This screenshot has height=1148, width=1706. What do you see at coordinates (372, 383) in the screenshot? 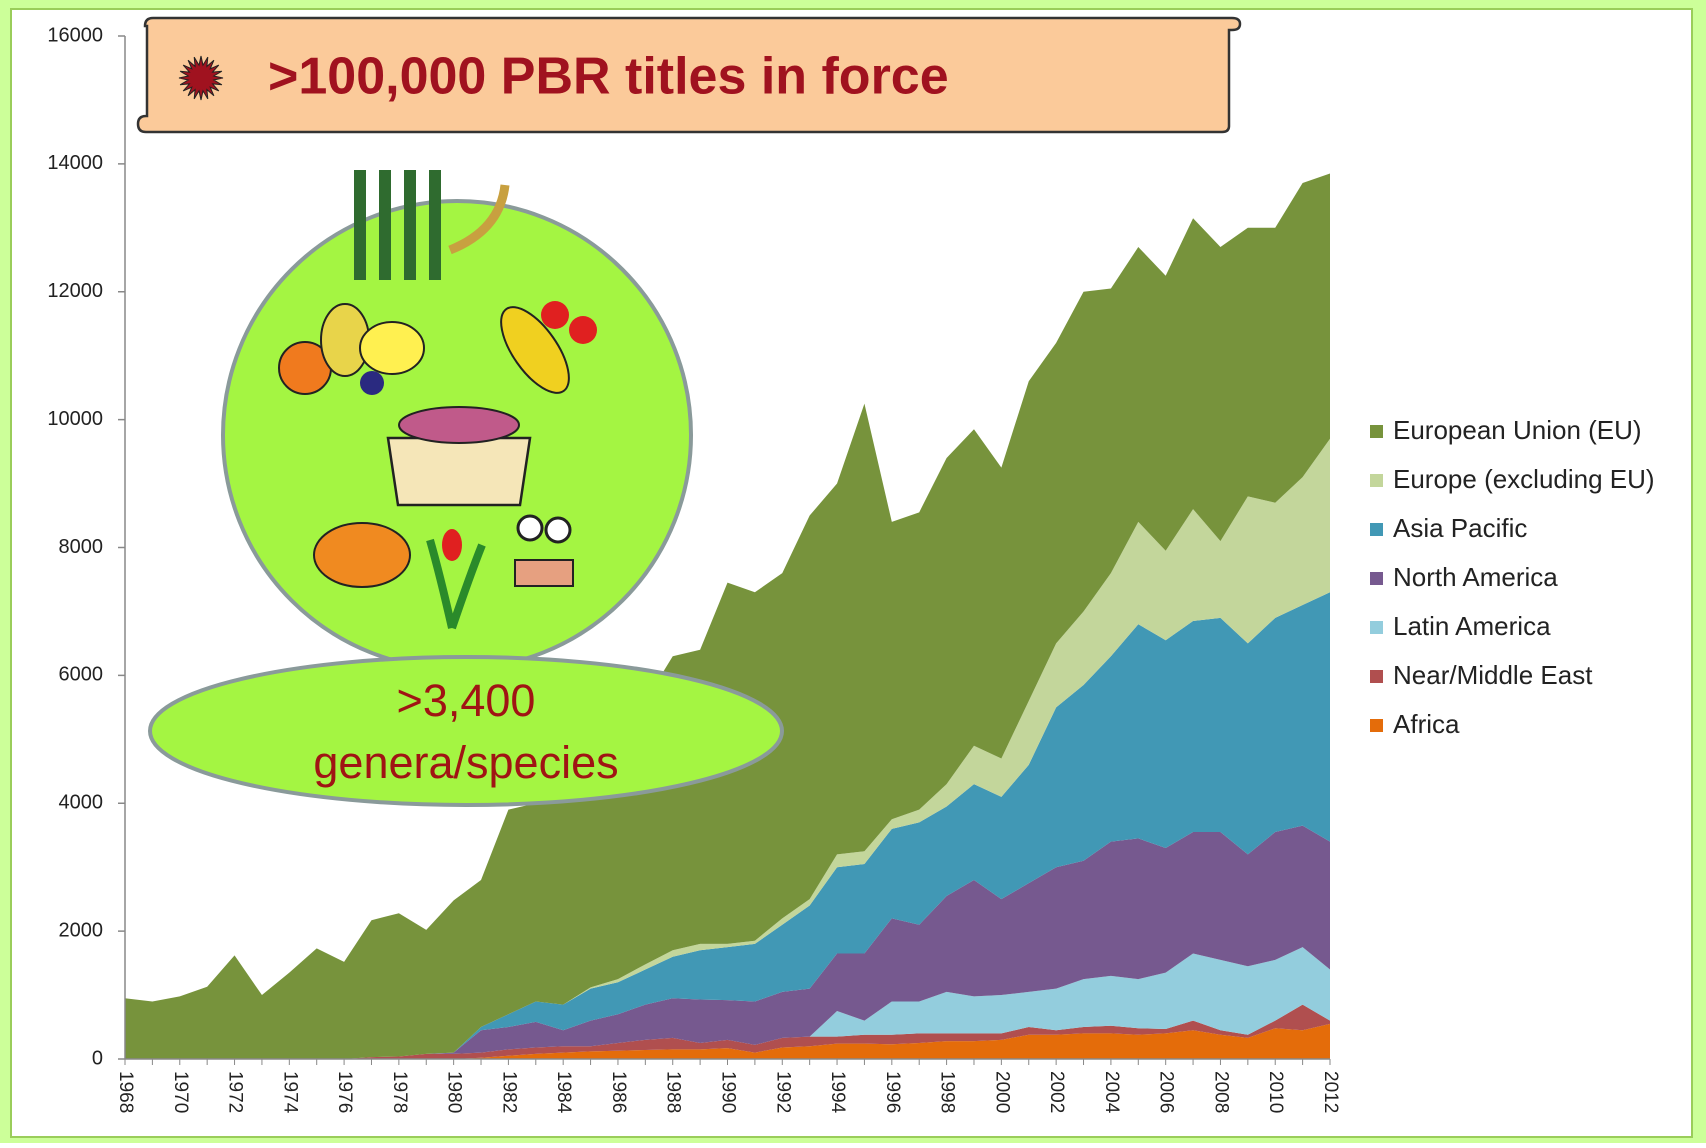
I see `plum` at bounding box center [372, 383].